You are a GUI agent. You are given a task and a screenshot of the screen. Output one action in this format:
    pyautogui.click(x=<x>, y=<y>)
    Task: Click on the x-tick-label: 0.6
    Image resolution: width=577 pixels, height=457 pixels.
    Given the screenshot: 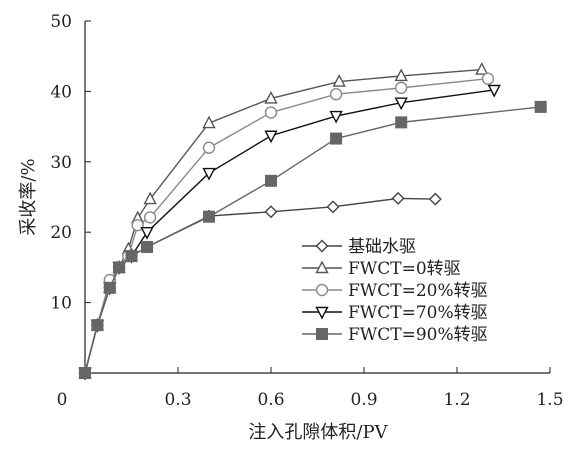 What is the action you would take?
    pyautogui.click(x=270, y=400)
    